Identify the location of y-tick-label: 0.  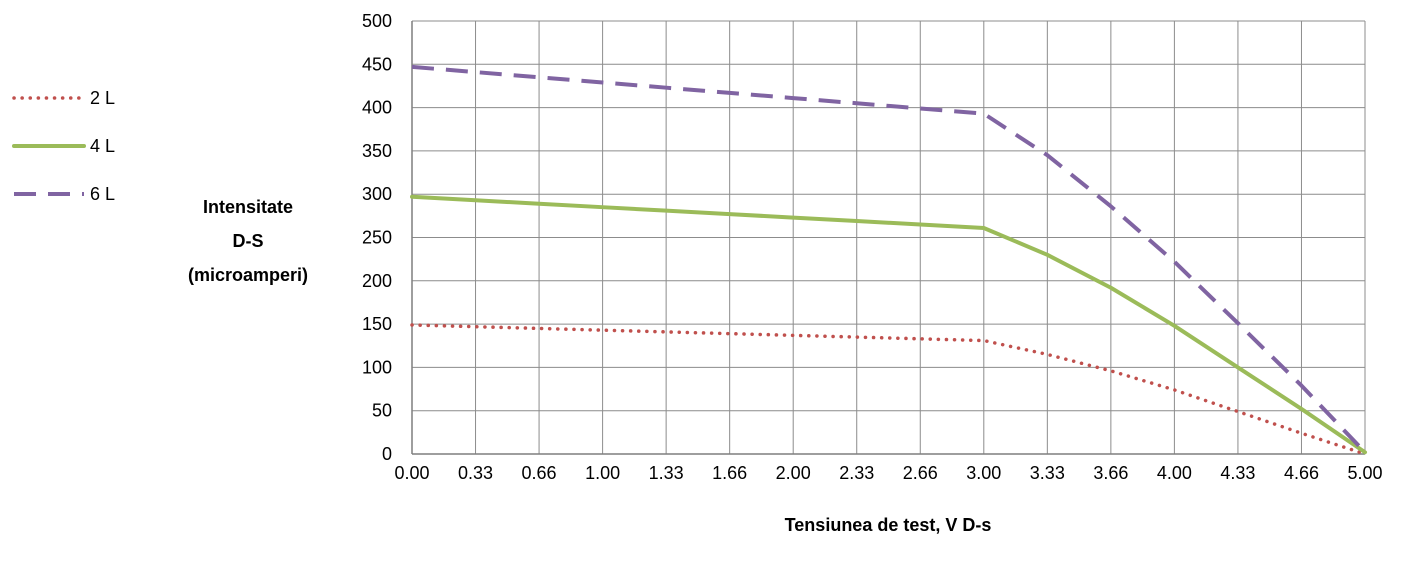
(387, 454).